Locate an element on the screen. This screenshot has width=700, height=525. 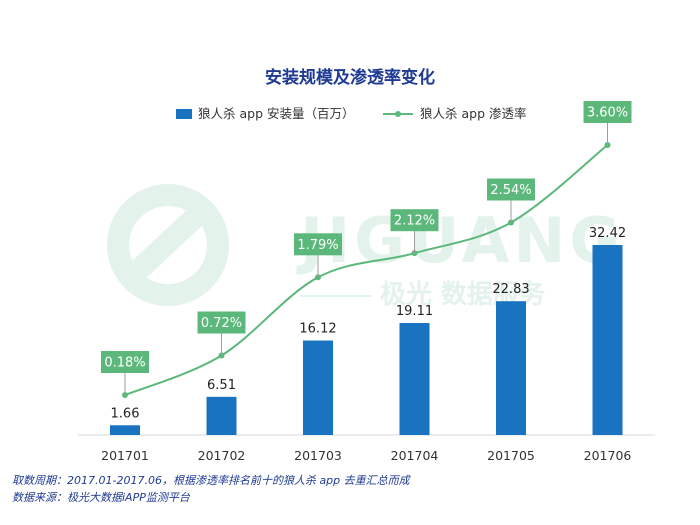
bar-value-label-201701: 1.66 is located at coordinates (125, 413).